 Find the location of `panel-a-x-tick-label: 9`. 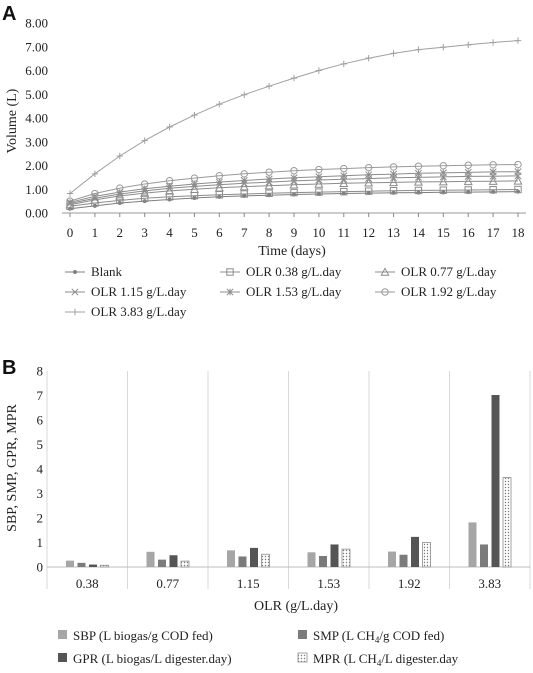

panel-a-x-tick-label: 9 is located at coordinates (294, 232).